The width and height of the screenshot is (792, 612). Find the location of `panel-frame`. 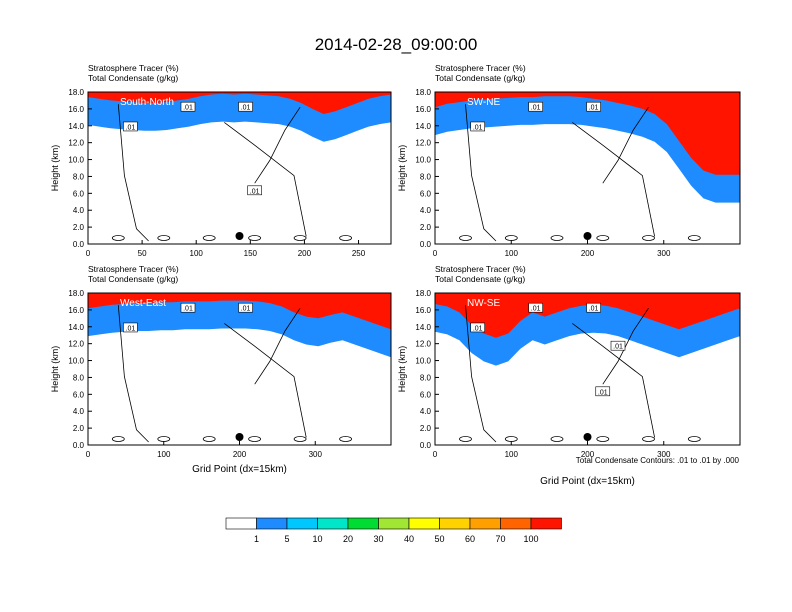

panel-frame is located at coordinates (239, 168).